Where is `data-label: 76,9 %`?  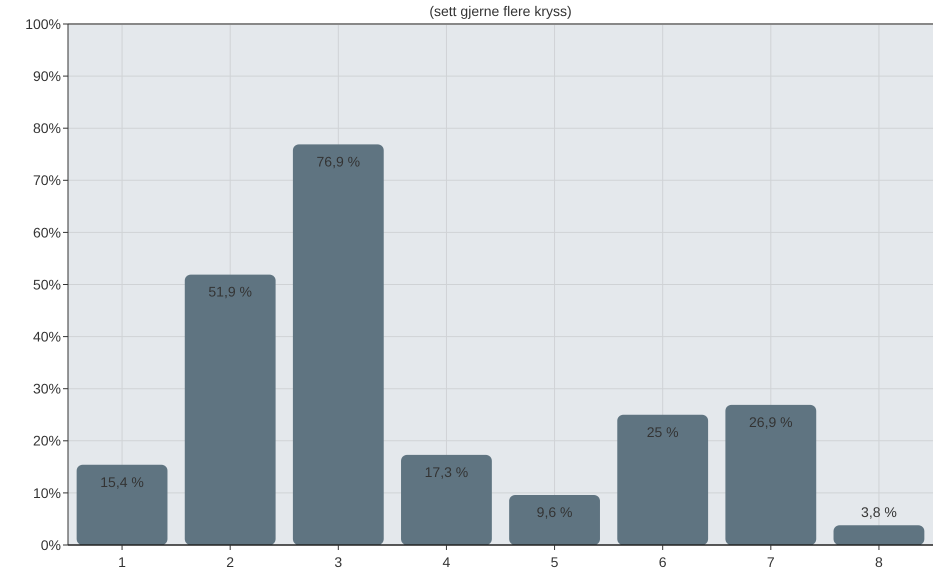
data-label: 76,9 % is located at coordinates (338, 161).